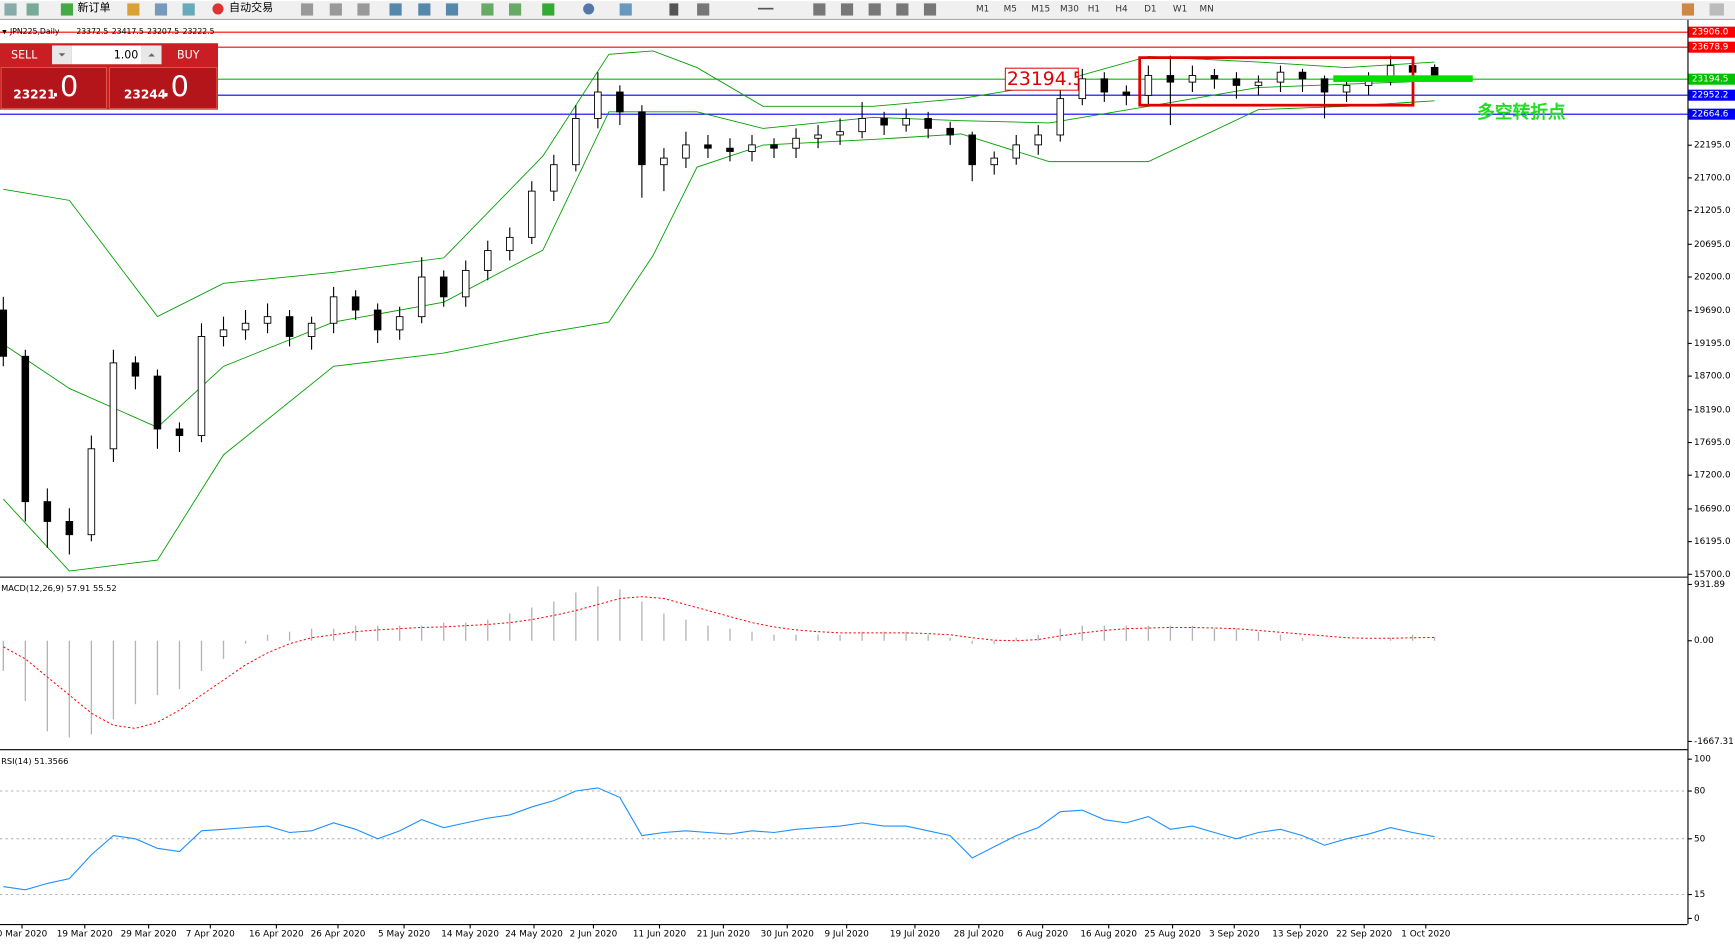 Image resolution: width=1735 pixels, height=944 pixels. I want to click on timeframe-button: H4, so click(1121, 9).